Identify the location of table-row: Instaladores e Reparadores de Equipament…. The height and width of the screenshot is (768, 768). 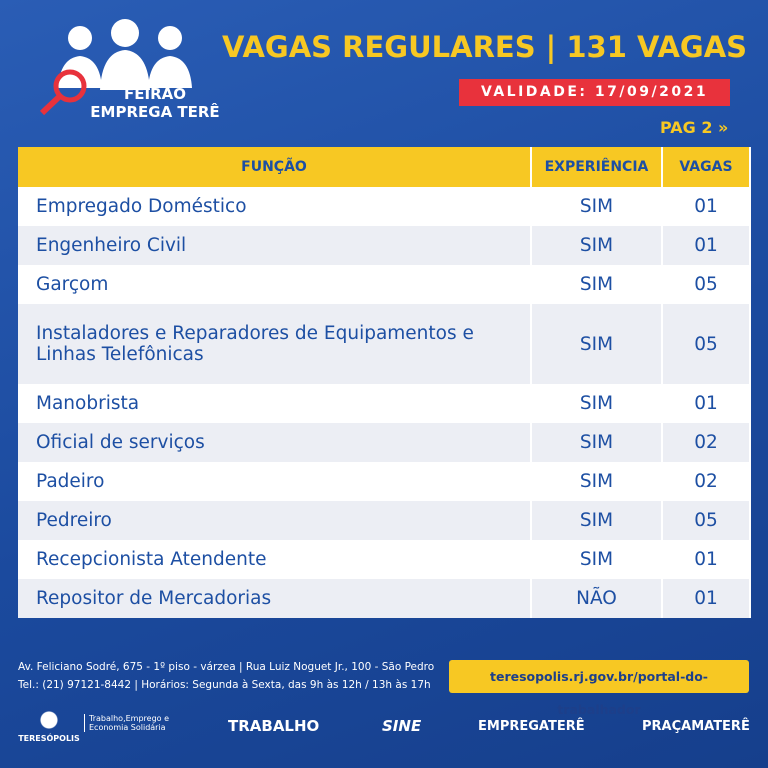
(384, 344).